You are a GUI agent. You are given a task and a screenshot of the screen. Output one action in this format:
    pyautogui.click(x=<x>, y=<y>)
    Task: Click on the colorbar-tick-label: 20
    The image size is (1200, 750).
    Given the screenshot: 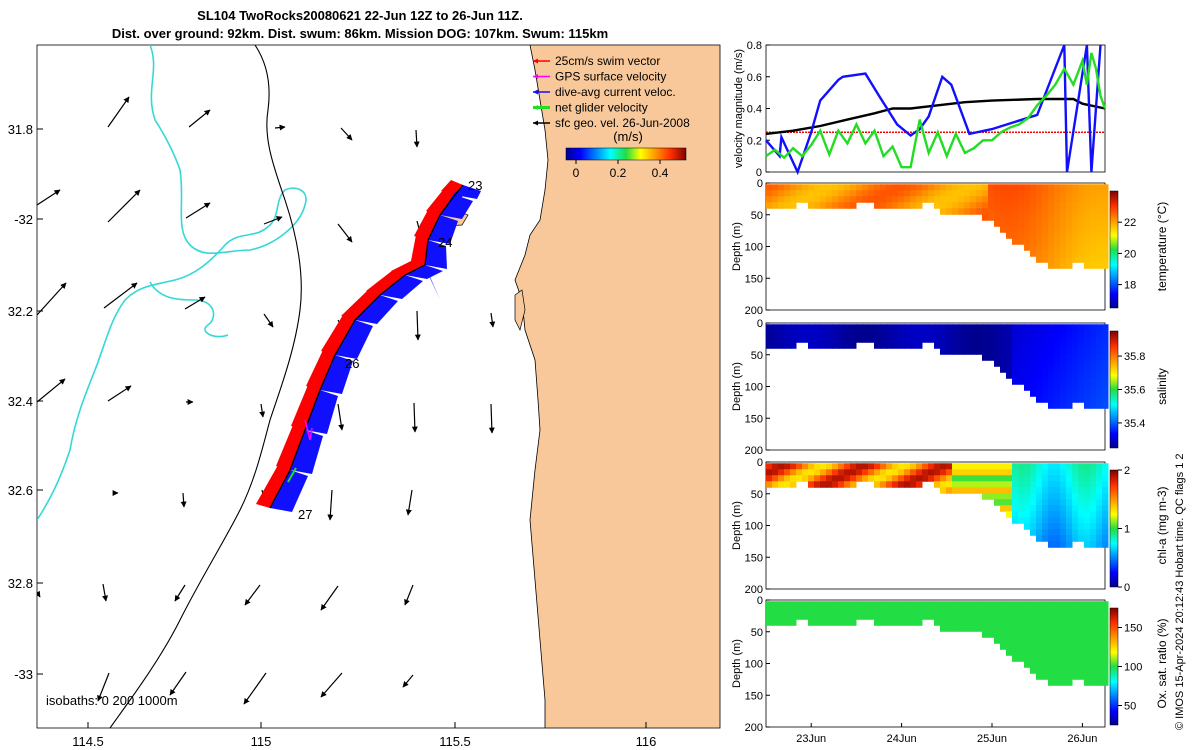 What is the action you would take?
    pyautogui.click(x=1130, y=254)
    